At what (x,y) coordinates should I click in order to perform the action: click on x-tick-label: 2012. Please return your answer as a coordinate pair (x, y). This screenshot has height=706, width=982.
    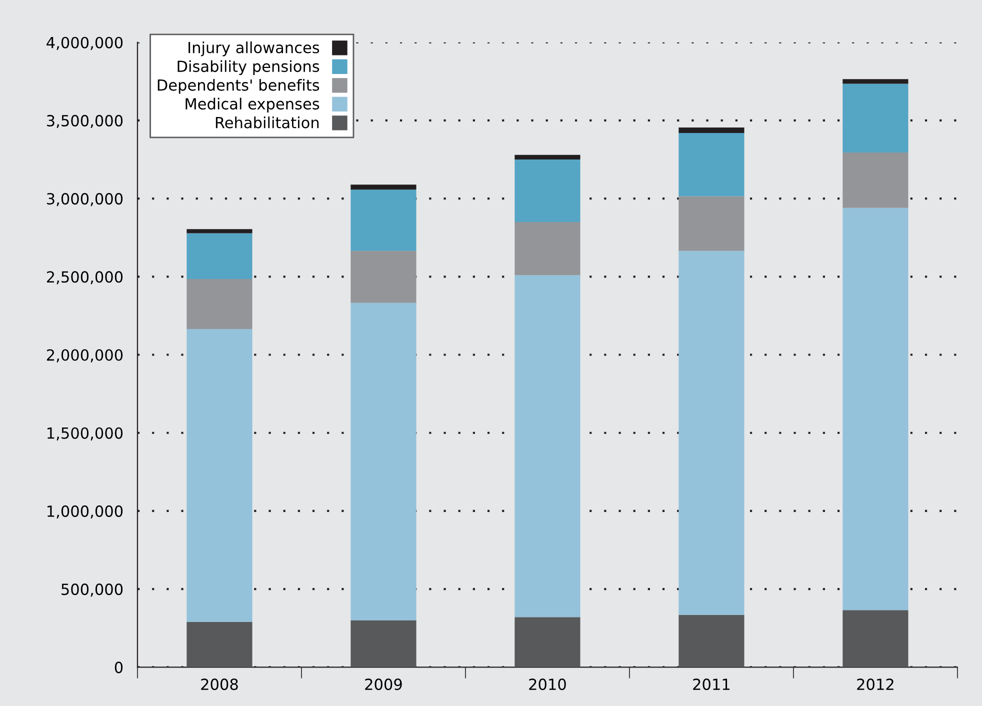
    Looking at the image, I should click on (875, 684).